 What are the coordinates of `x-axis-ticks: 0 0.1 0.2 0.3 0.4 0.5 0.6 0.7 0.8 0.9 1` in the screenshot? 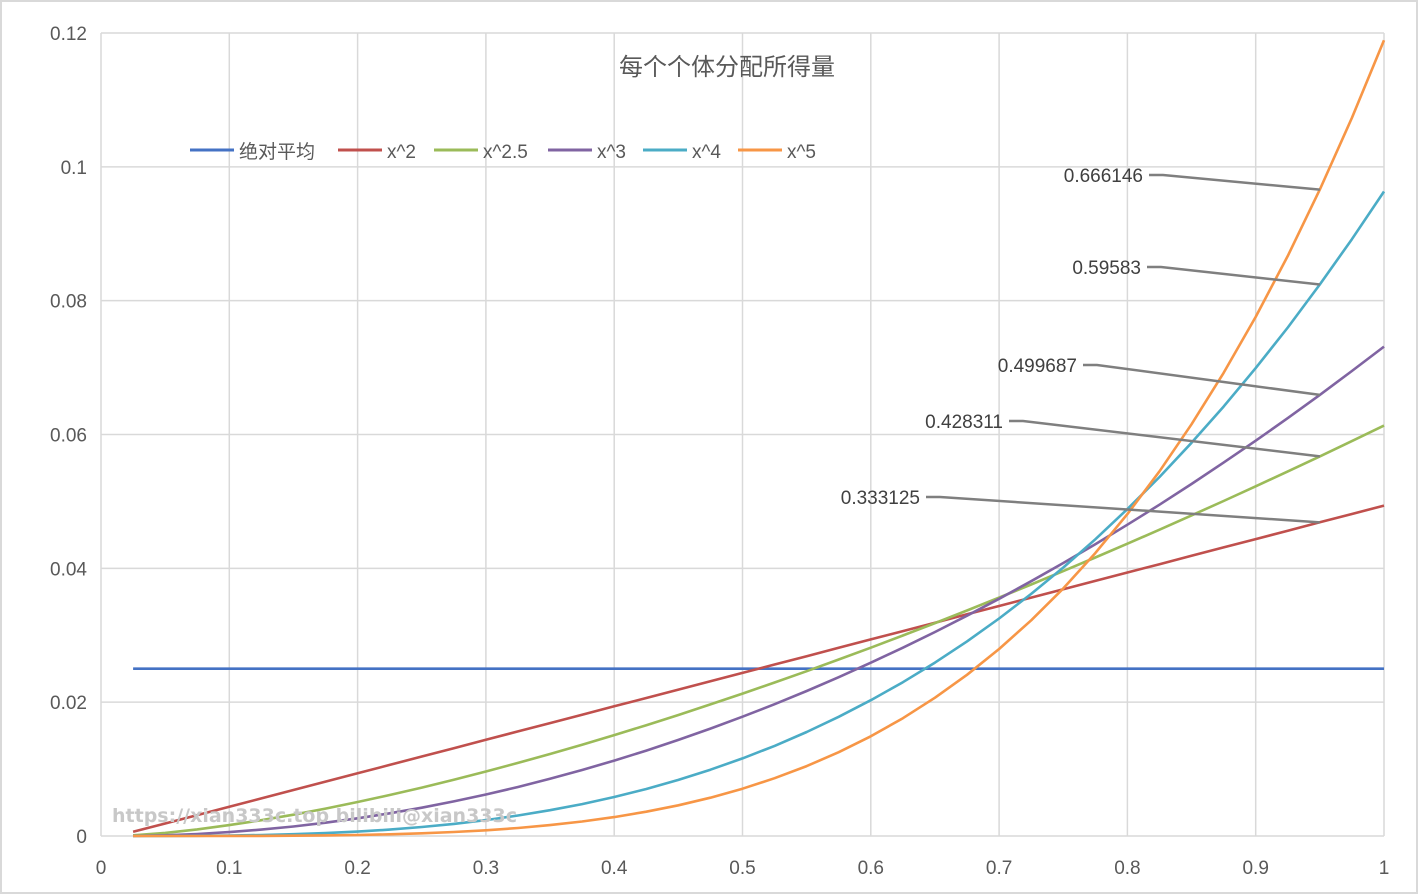 It's located at (743, 868).